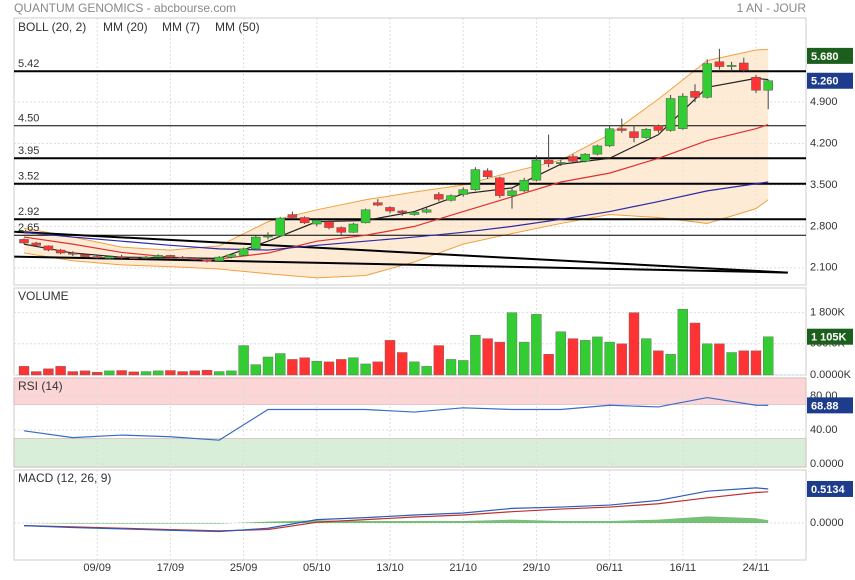 The height and width of the screenshot is (580, 855). Describe the element at coordinates (825, 82) in the screenshot. I see `last-value-label: 5.260` at that location.